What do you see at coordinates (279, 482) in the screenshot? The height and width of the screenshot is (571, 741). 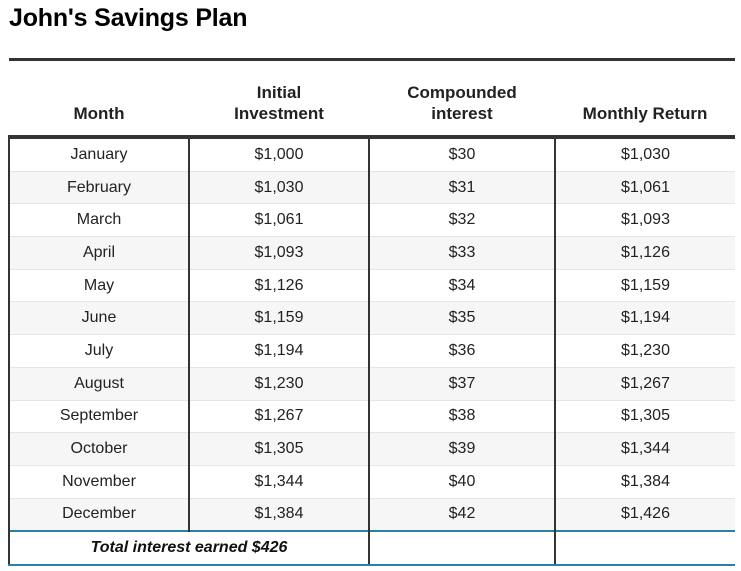 I see `cell-initial-investment: $1,344` at bounding box center [279, 482].